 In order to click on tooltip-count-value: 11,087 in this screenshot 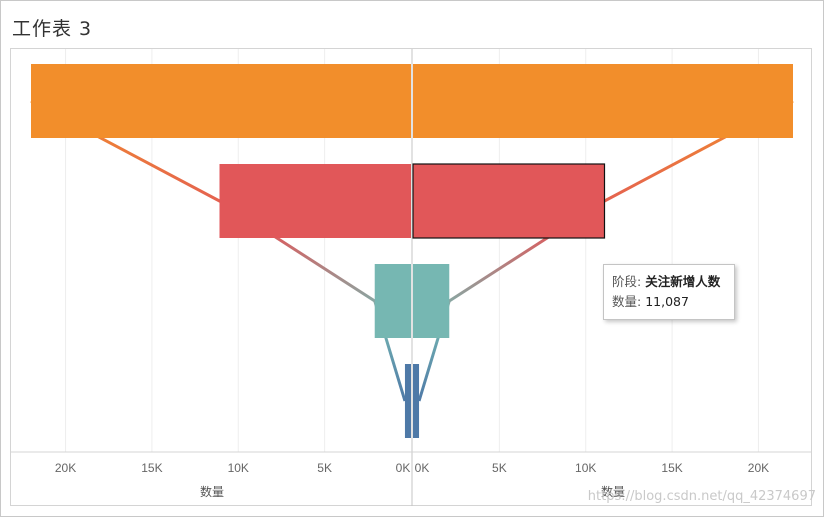, I will do `click(667, 301)`.